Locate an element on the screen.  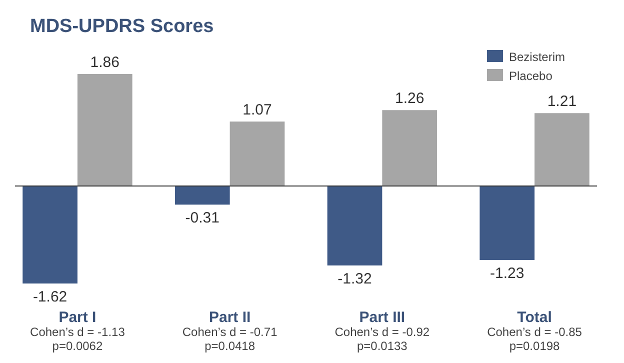
text: Cohen’s d = -0.71 p=0.0418 is located at coordinates (230, 339).